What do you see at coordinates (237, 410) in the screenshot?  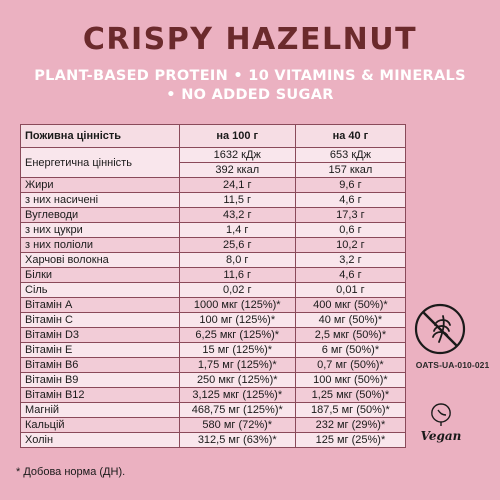 I see `value-per-100g: 468,75 мг (125%)*` at bounding box center [237, 410].